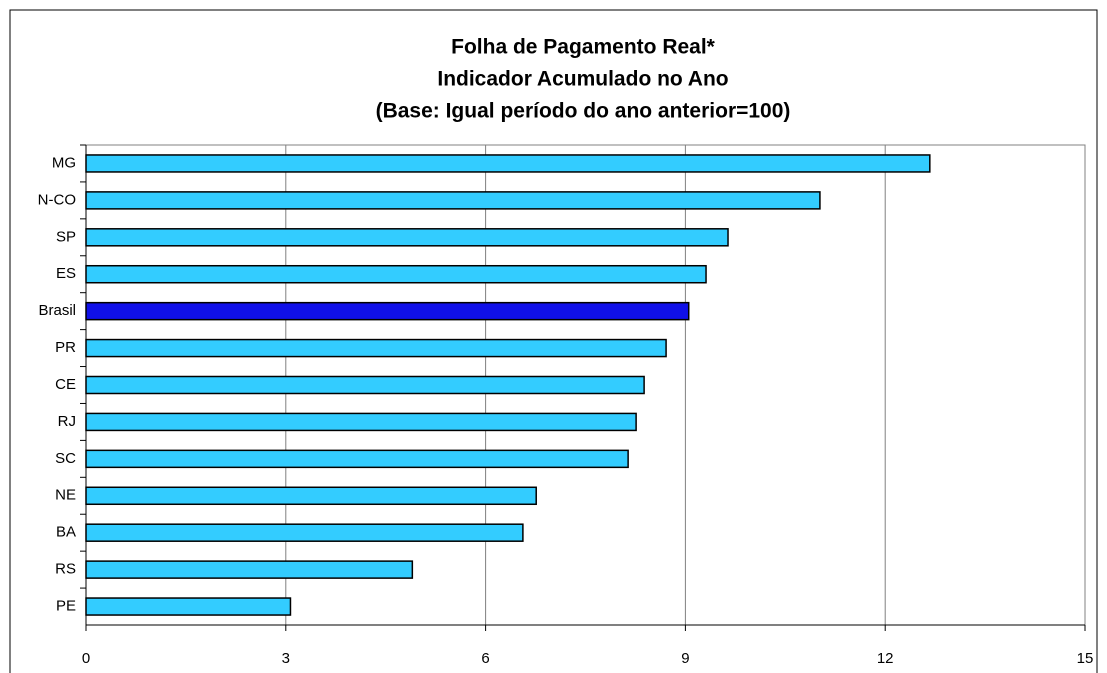  What do you see at coordinates (66, 273) in the screenshot?
I see `y-tick-label: ES` at bounding box center [66, 273].